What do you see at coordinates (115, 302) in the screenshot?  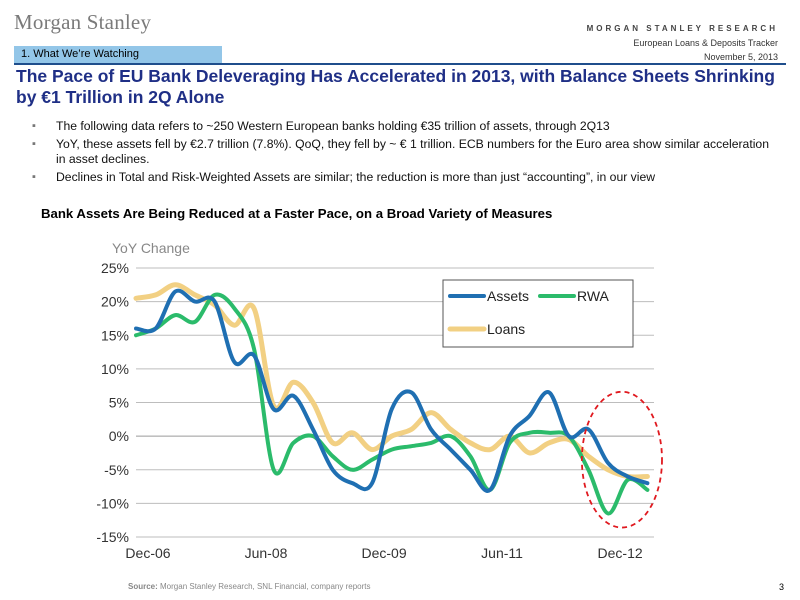 I see `y-tick-label: 20%` at bounding box center [115, 302].